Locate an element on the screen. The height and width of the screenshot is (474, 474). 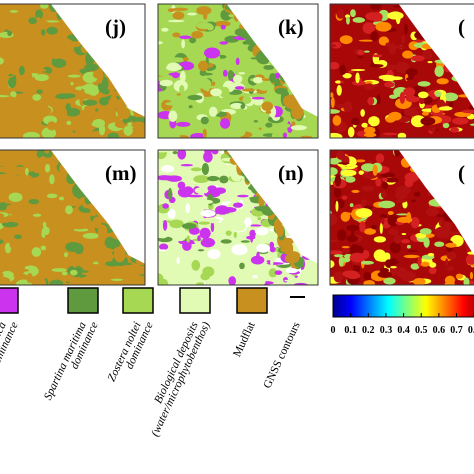
colorbar-tick-label: 0.7 is located at coordinates (456, 330).